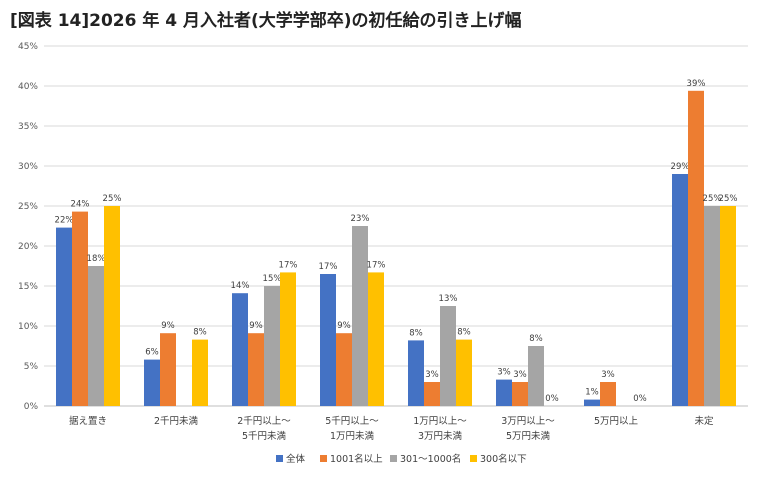  I want to click on x-tick-label: 5千円未満, so click(264, 436).